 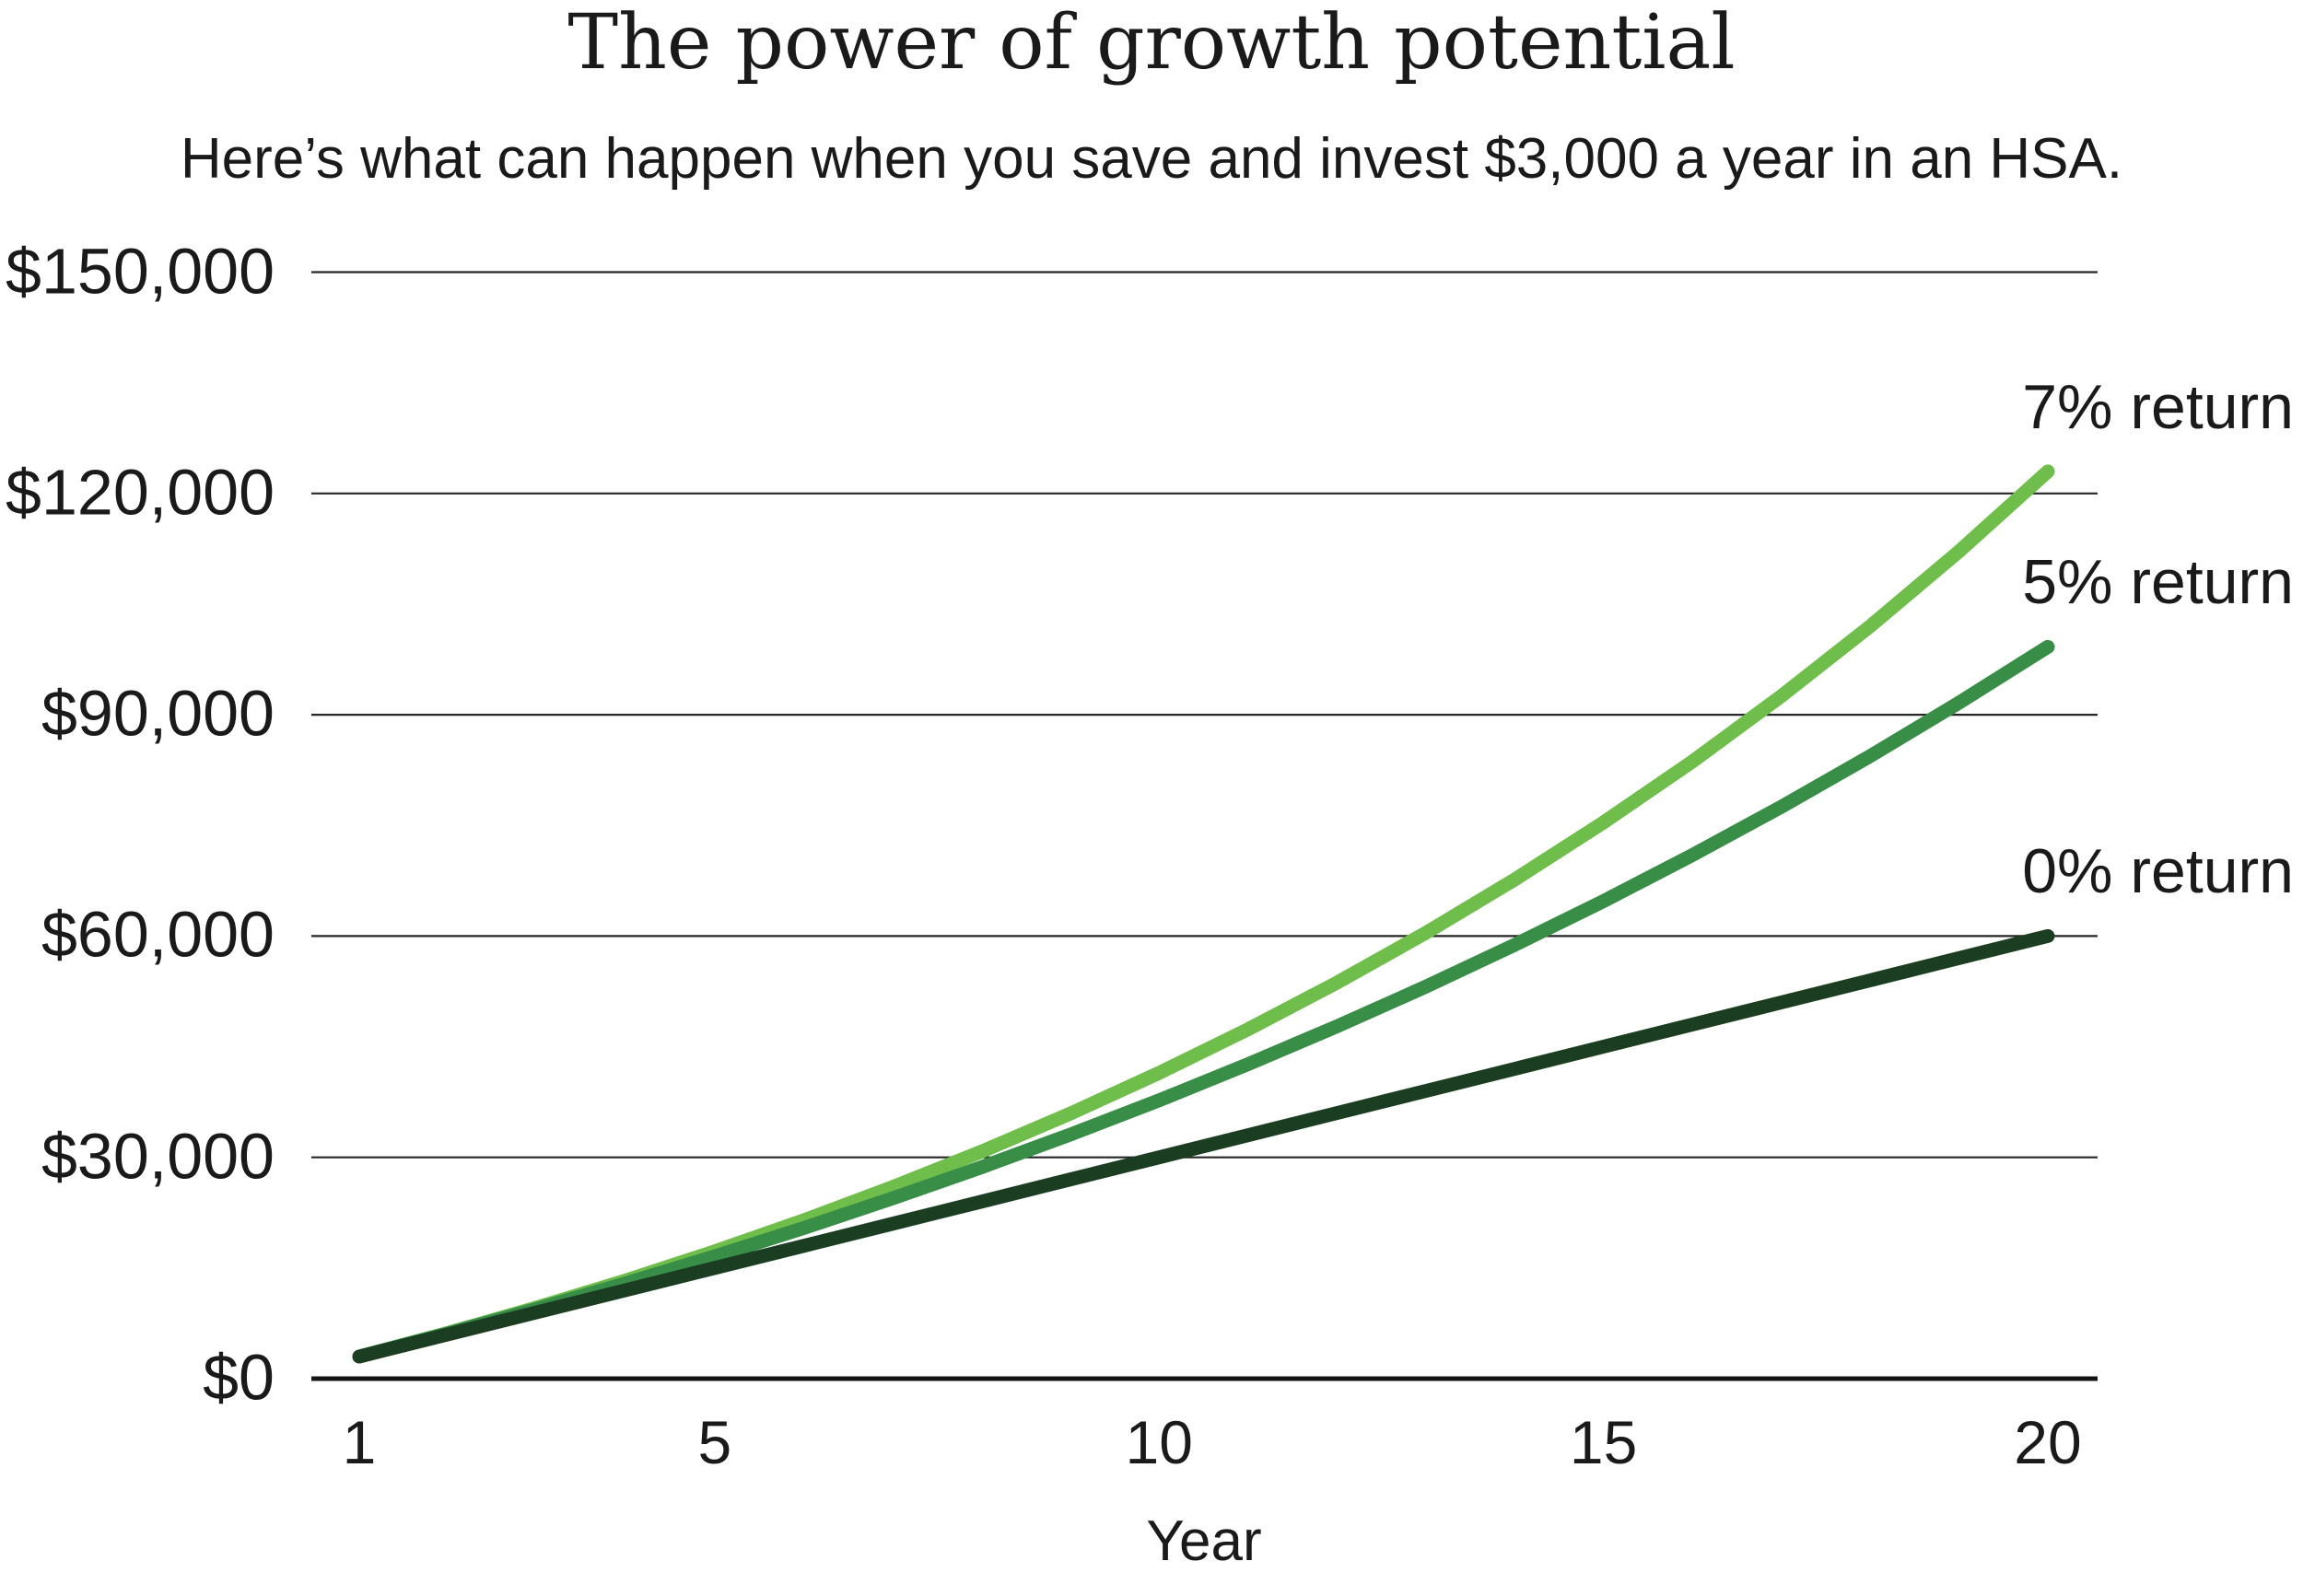 What do you see at coordinates (158, 714) in the screenshot?
I see `y-tick-label: $90,000` at bounding box center [158, 714].